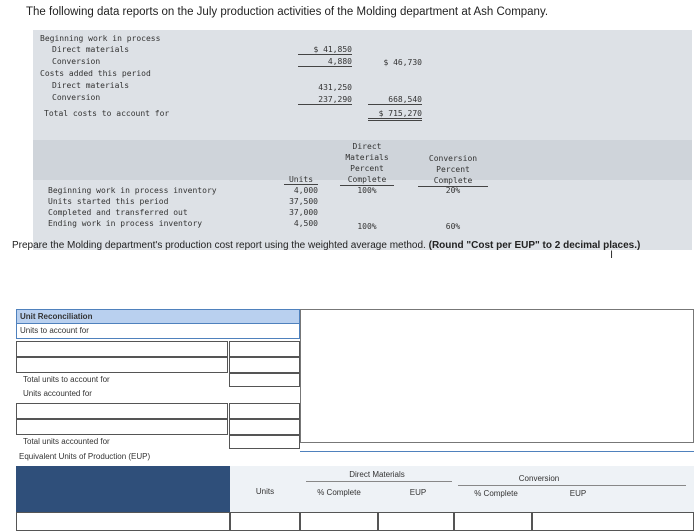 Image resolution: width=700 pixels, height=531 pixels. I want to click on total-units-accounted-label: Total units accounted for, so click(124, 442).